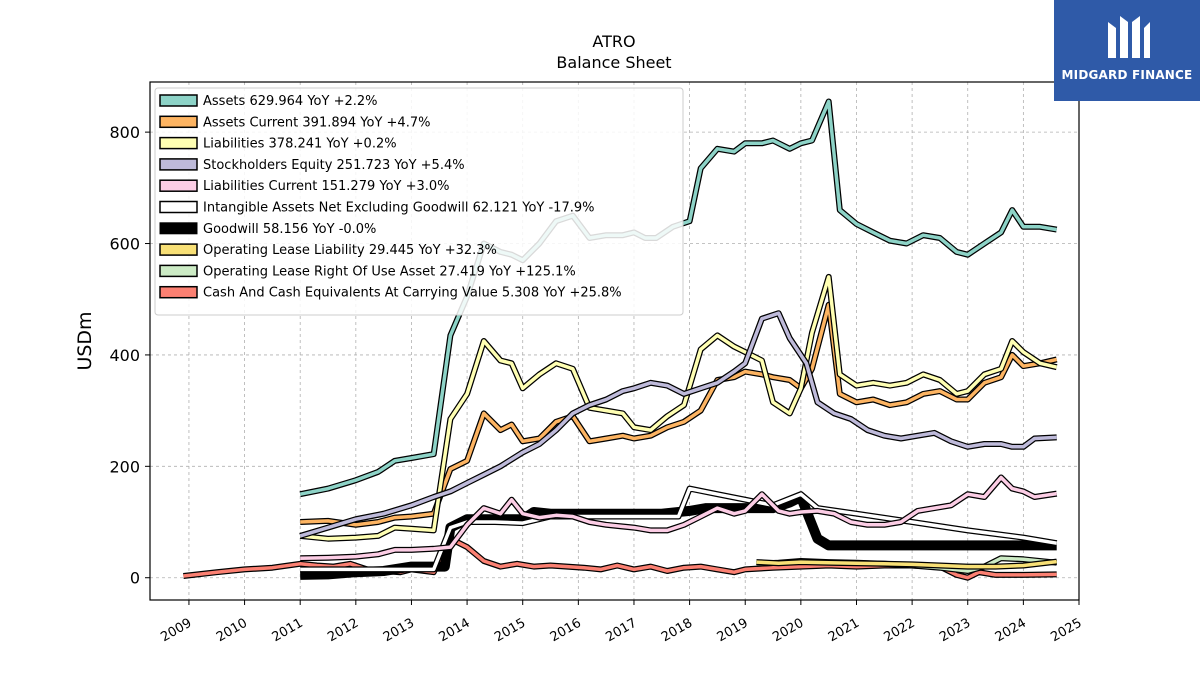 The width and height of the screenshot is (1200, 675). I want to click on brand-name: MIDGARD FINANCE, so click(1127, 75).